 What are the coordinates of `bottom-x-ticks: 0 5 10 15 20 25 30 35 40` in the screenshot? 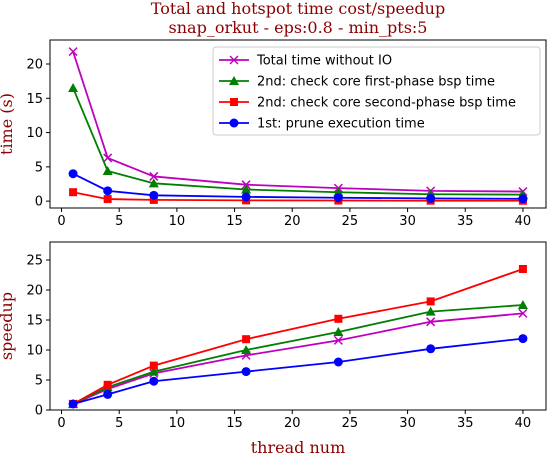 It's located at (294, 420).